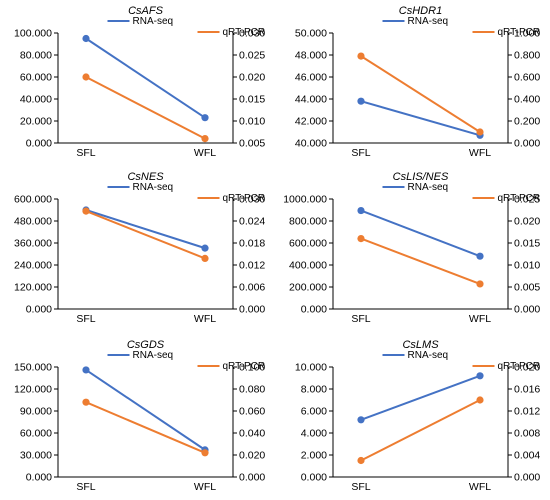  Describe the element at coordinates (146, 345) in the screenshot. I see `chart-title: CsGDS` at that location.